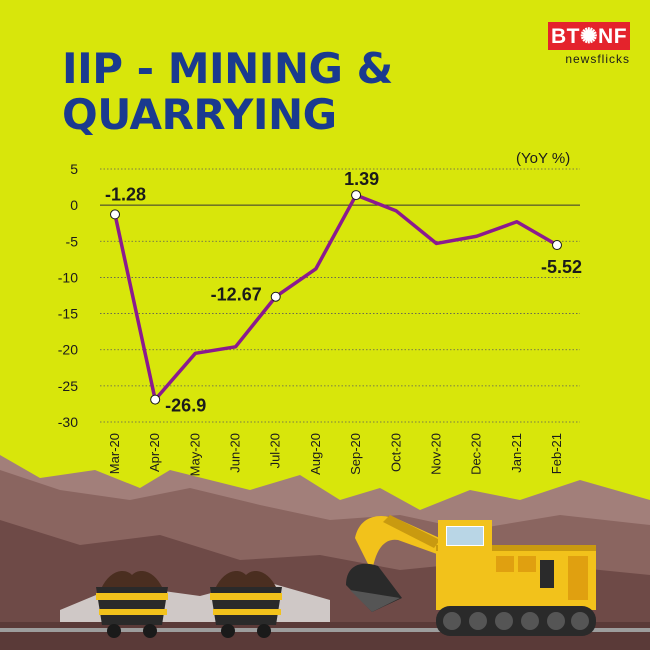  I want to click on data-label: -26.9, so click(185, 406).